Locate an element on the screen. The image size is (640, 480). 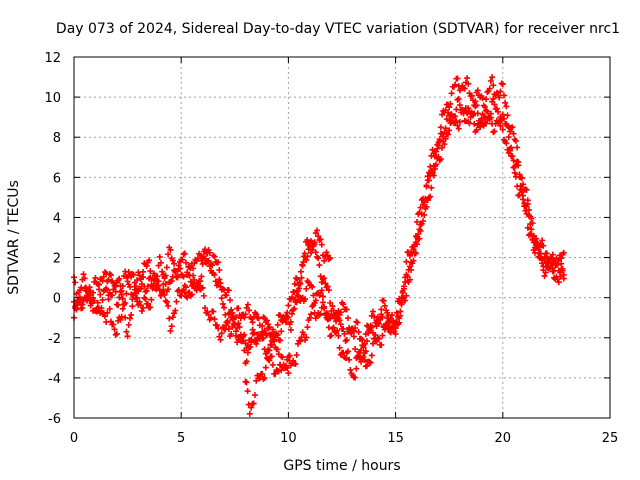
y-tick-label: -6 is located at coordinates (54, 419).